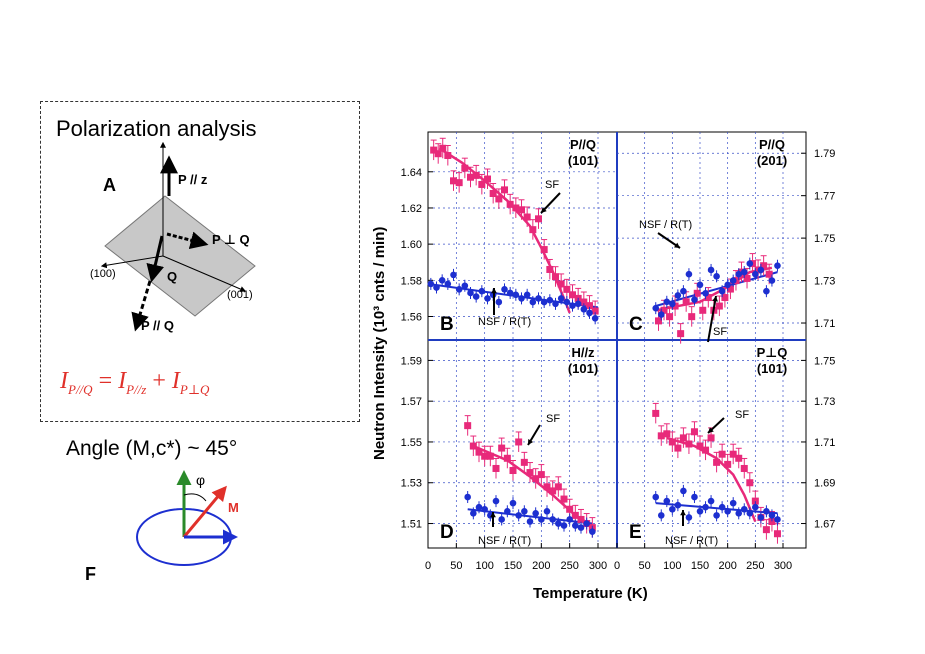  What do you see at coordinates (783, 566) in the screenshot?
I see `x-tick-label: 300` at bounding box center [783, 566].